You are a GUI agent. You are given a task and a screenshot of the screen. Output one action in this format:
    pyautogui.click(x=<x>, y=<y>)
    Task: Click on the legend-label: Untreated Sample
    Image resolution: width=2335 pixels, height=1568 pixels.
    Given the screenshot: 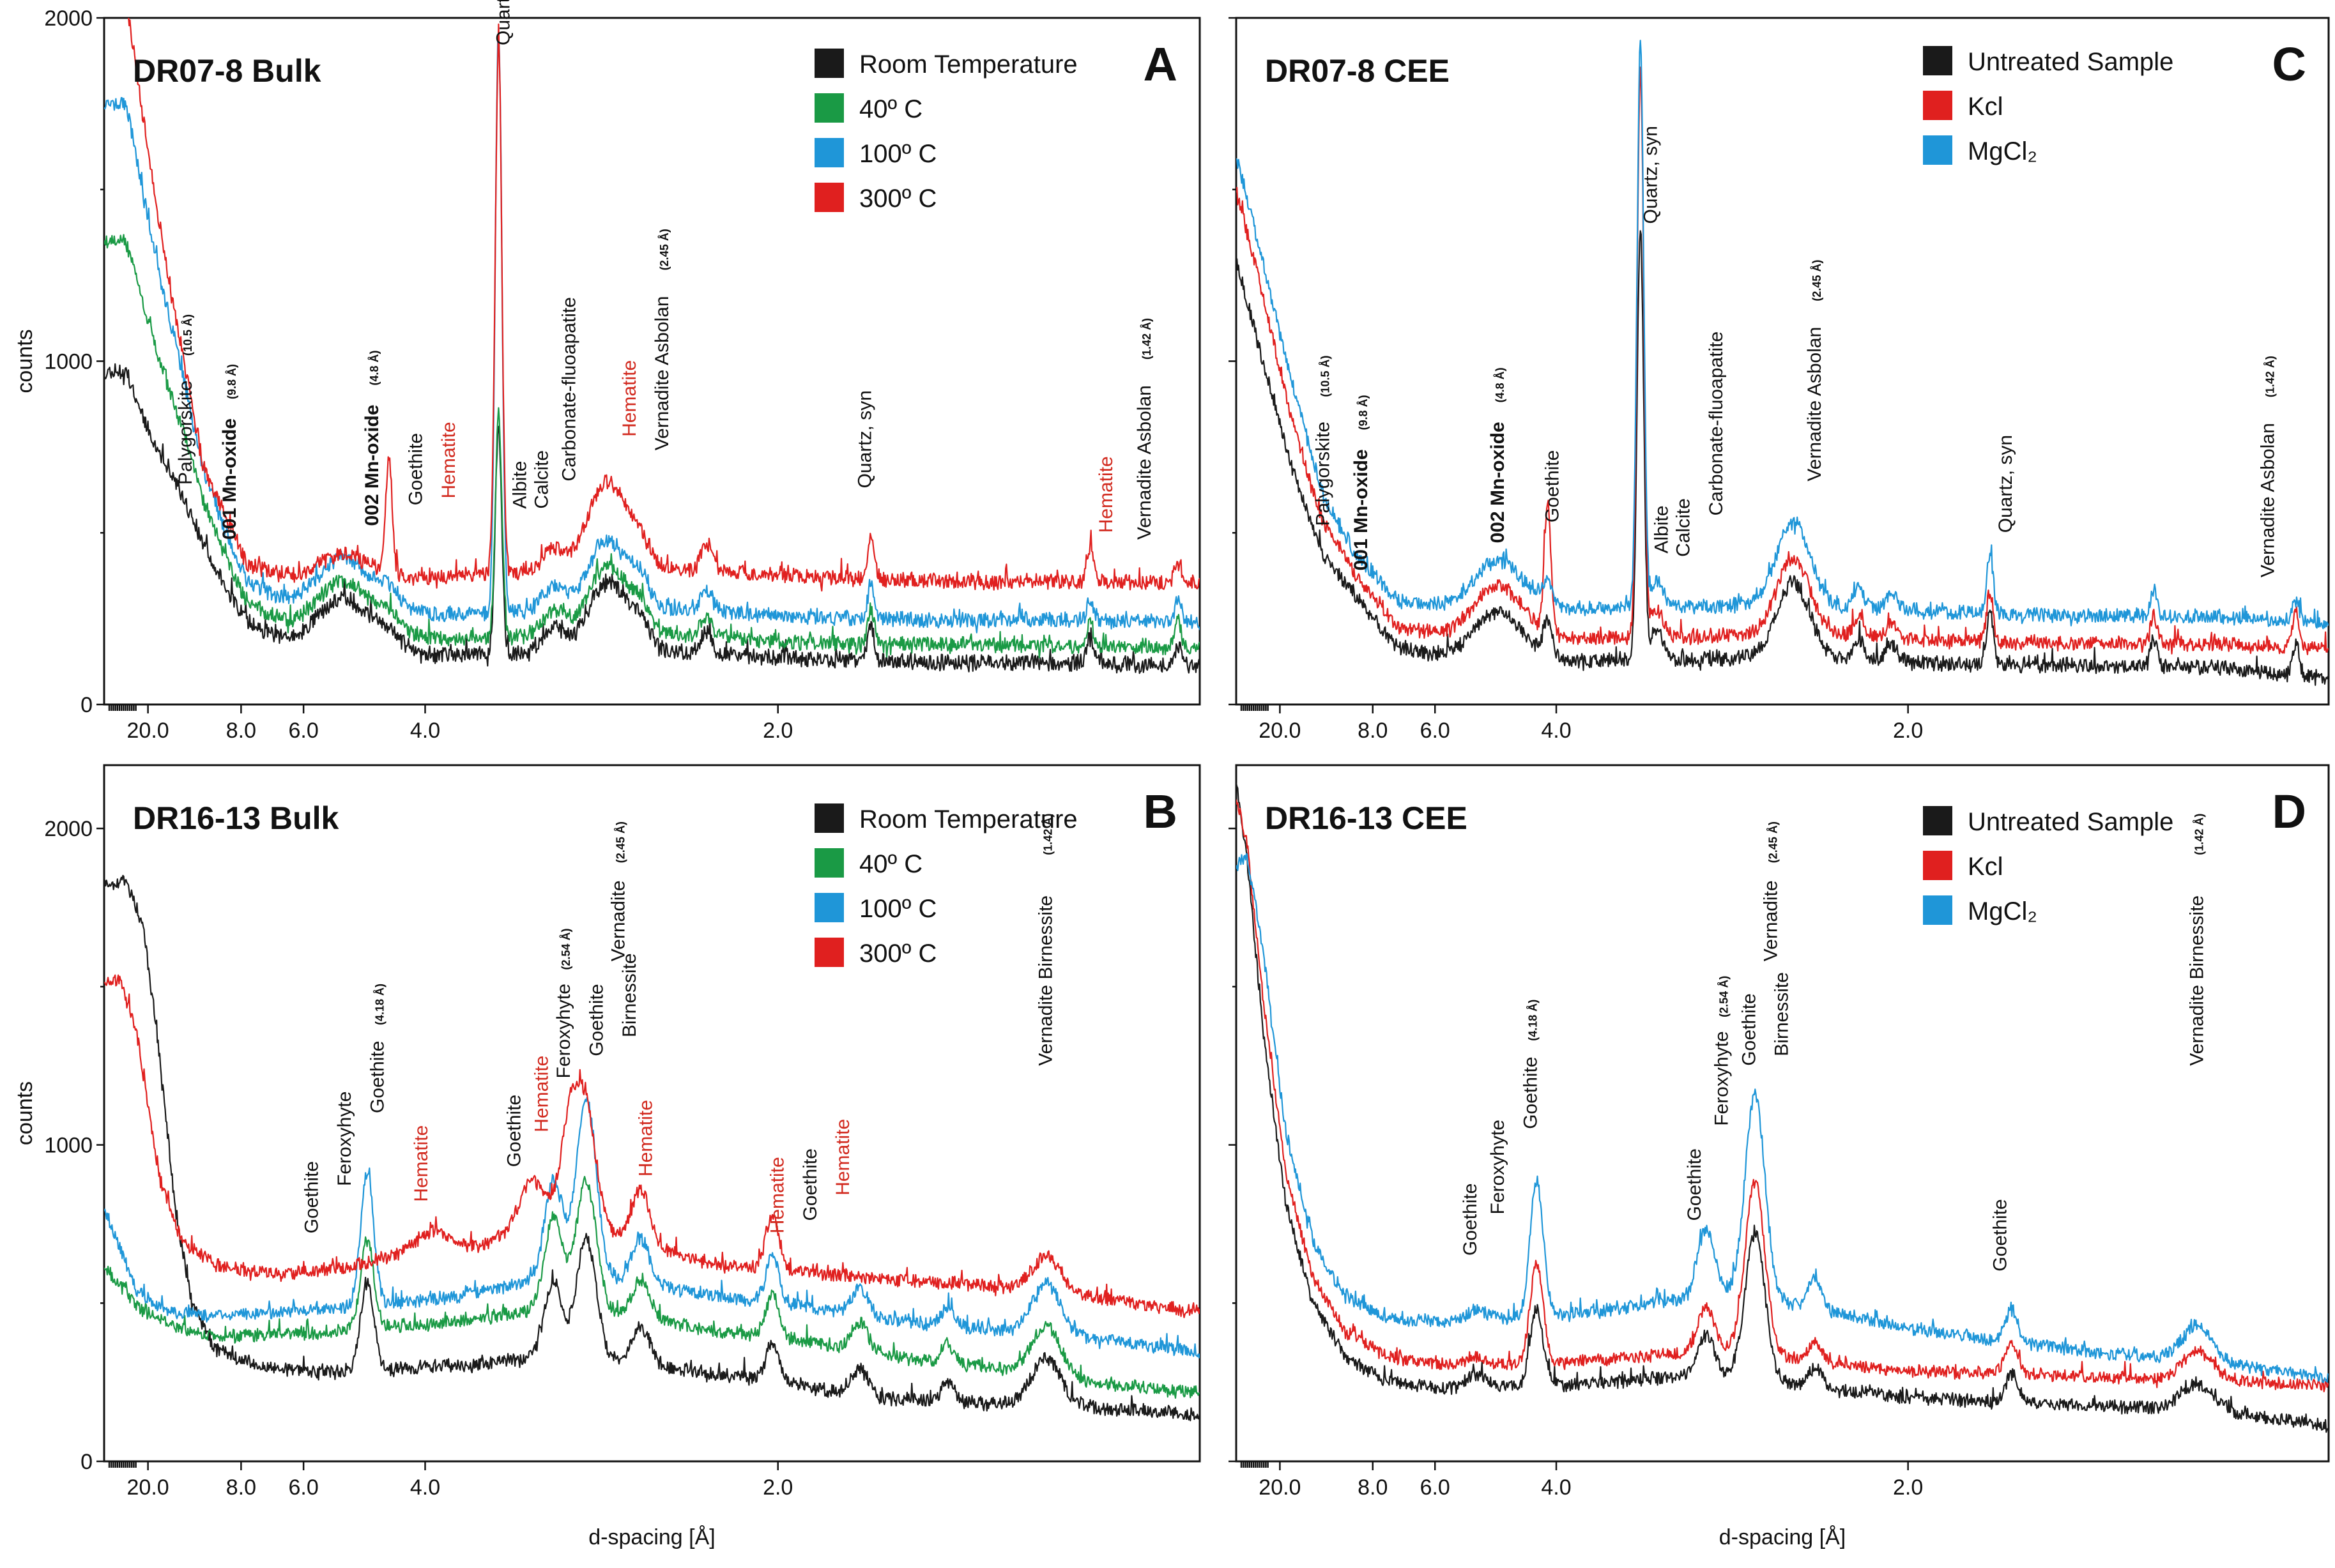 What is the action you would take?
    pyautogui.click(x=2070, y=822)
    